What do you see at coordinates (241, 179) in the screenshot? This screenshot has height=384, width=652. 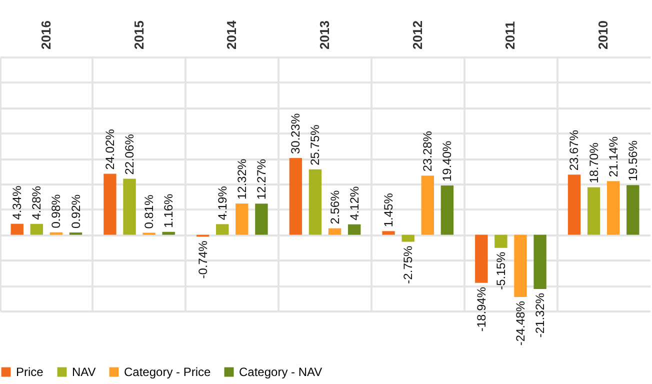 I see `data-label: 12.32%` at bounding box center [241, 179].